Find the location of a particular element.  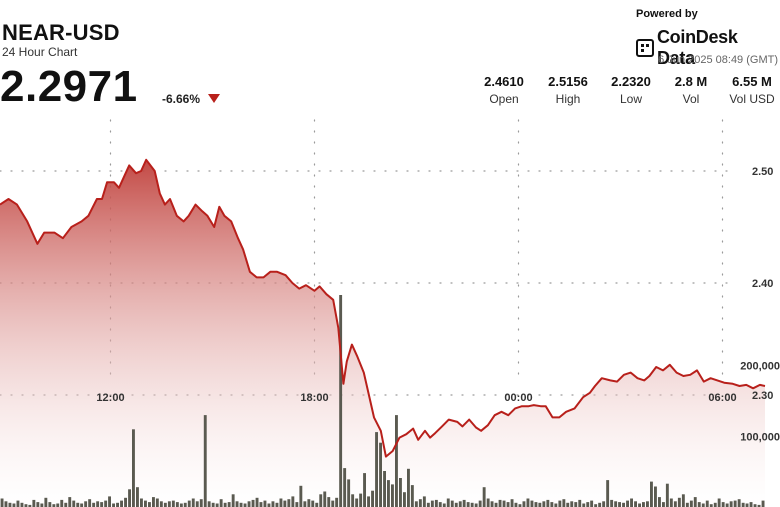

triangle-down-icon is located at coordinates (214, 98).